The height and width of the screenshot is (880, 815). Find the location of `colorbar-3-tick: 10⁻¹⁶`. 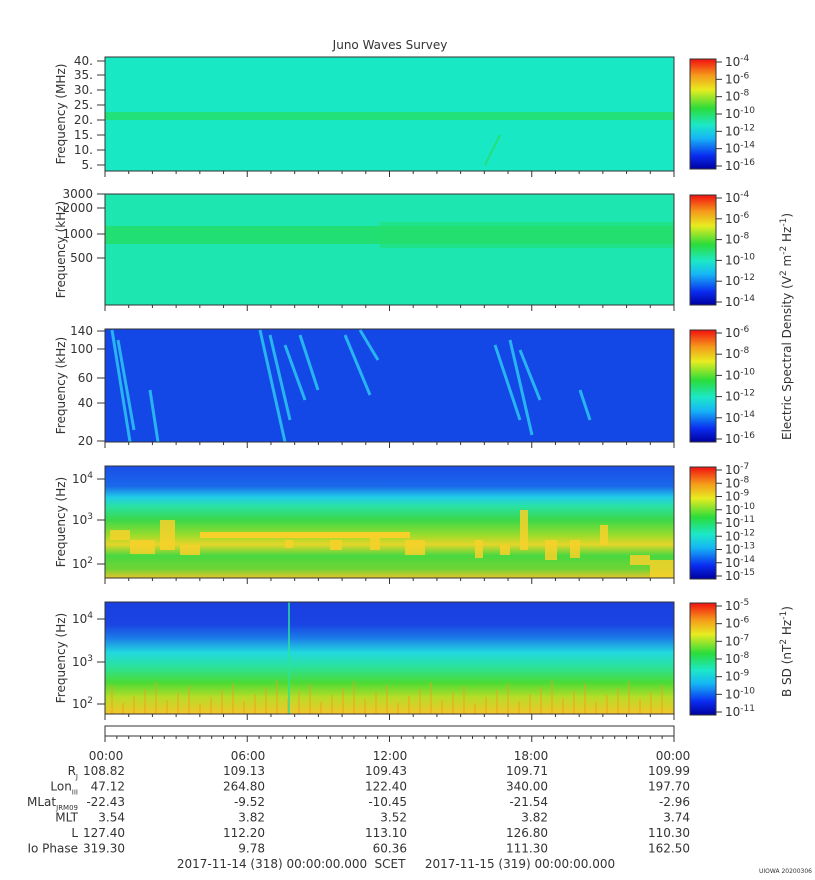

colorbar-3-tick: 10⁻¹⁶ is located at coordinates (740, 438).